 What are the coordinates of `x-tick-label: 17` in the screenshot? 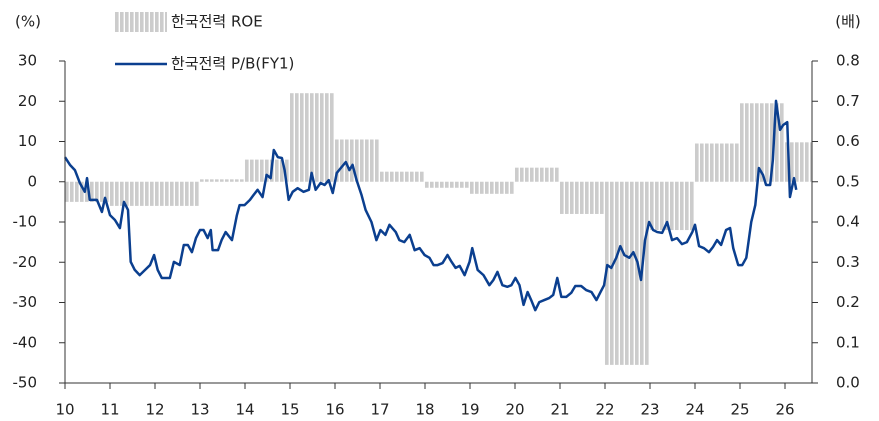 It's located at (379, 410).